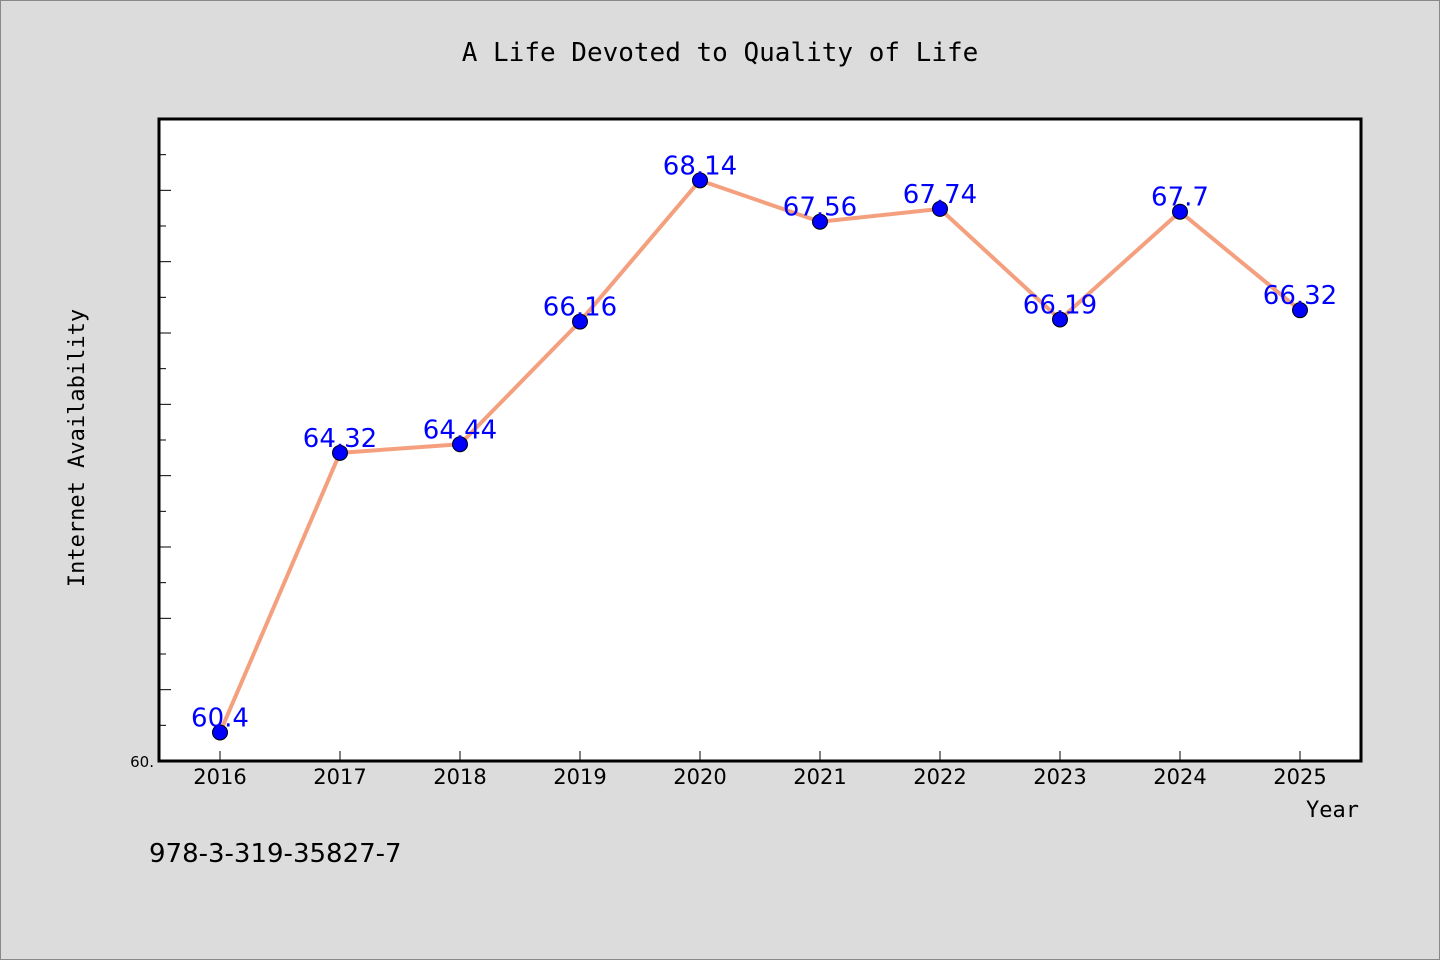  What do you see at coordinates (219, 777) in the screenshot?
I see `x-tick-label: 2016` at bounding box center [219, 777].